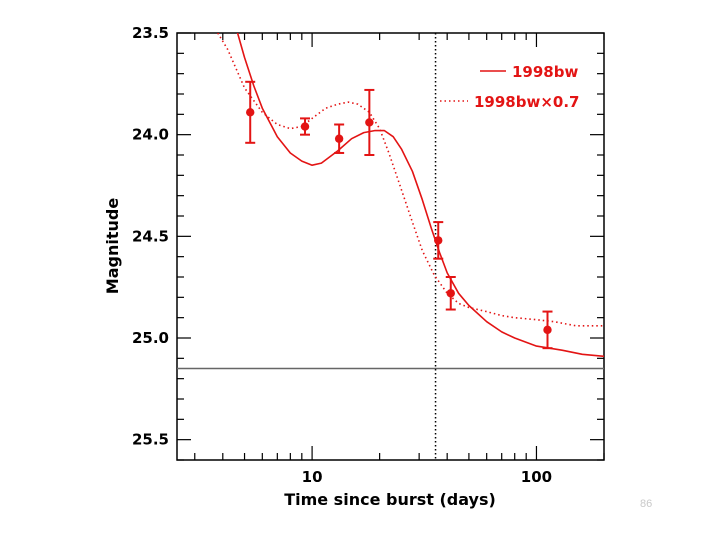 Image resolution: width=720 pixels, height=540 pixels. What do you see at coordinates (390, 499) in the screenshot?
I see `x-axis-title: Time since burst (days)` at bounding box center [390, 499].